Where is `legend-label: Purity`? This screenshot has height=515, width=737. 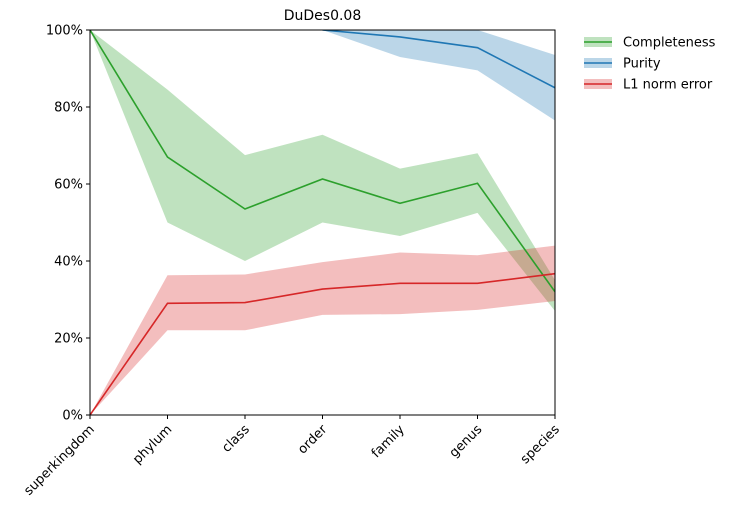
legend-label: Purity is located at coordinates (642, 64).